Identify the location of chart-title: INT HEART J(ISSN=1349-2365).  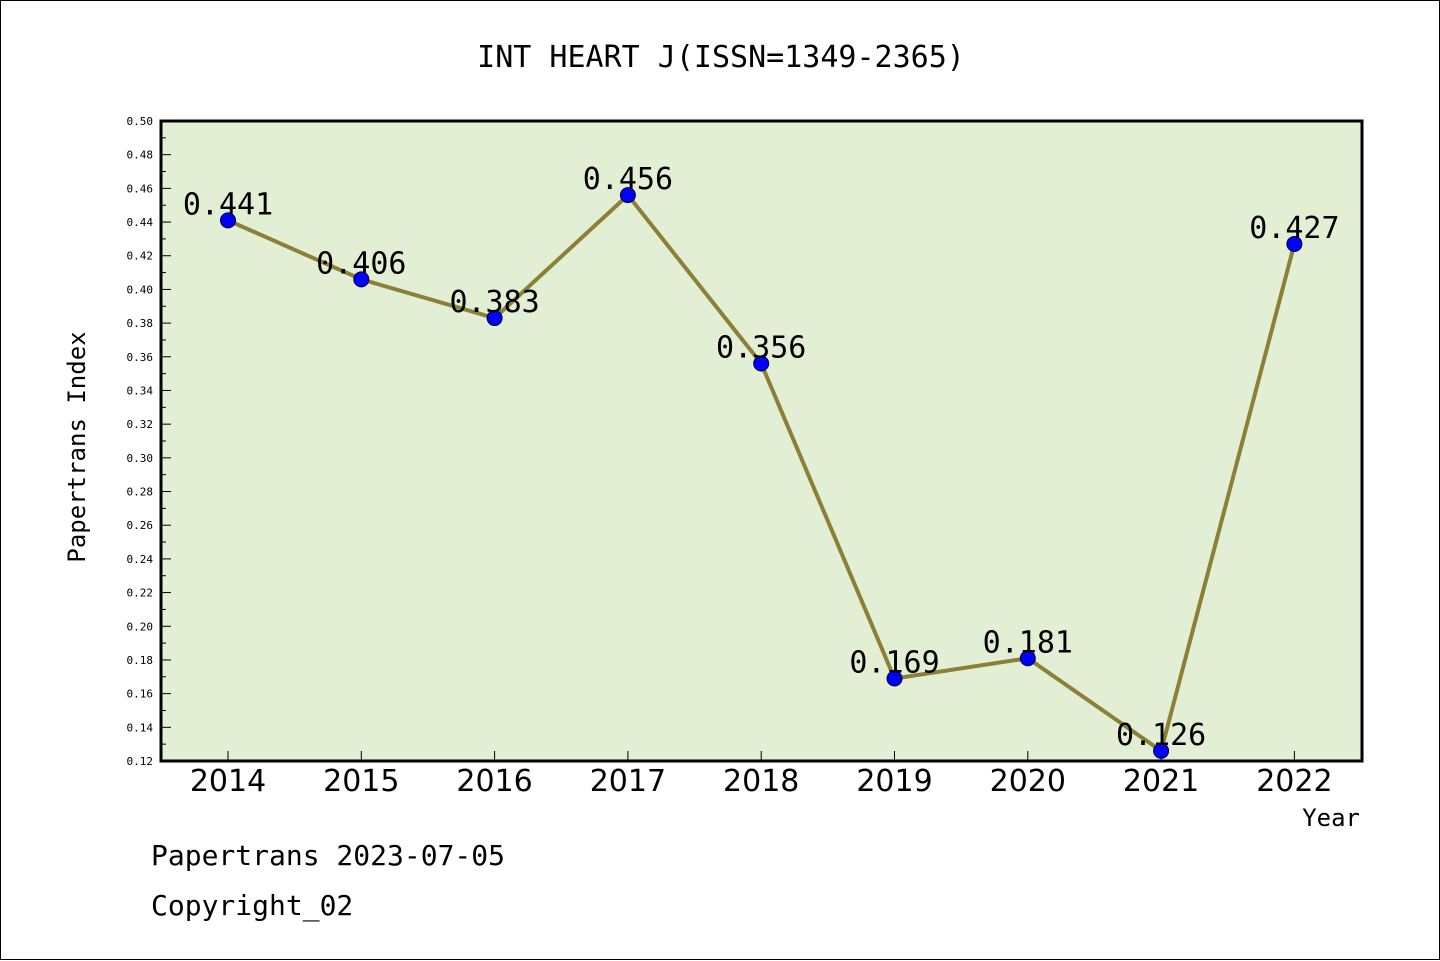
(721, 57).